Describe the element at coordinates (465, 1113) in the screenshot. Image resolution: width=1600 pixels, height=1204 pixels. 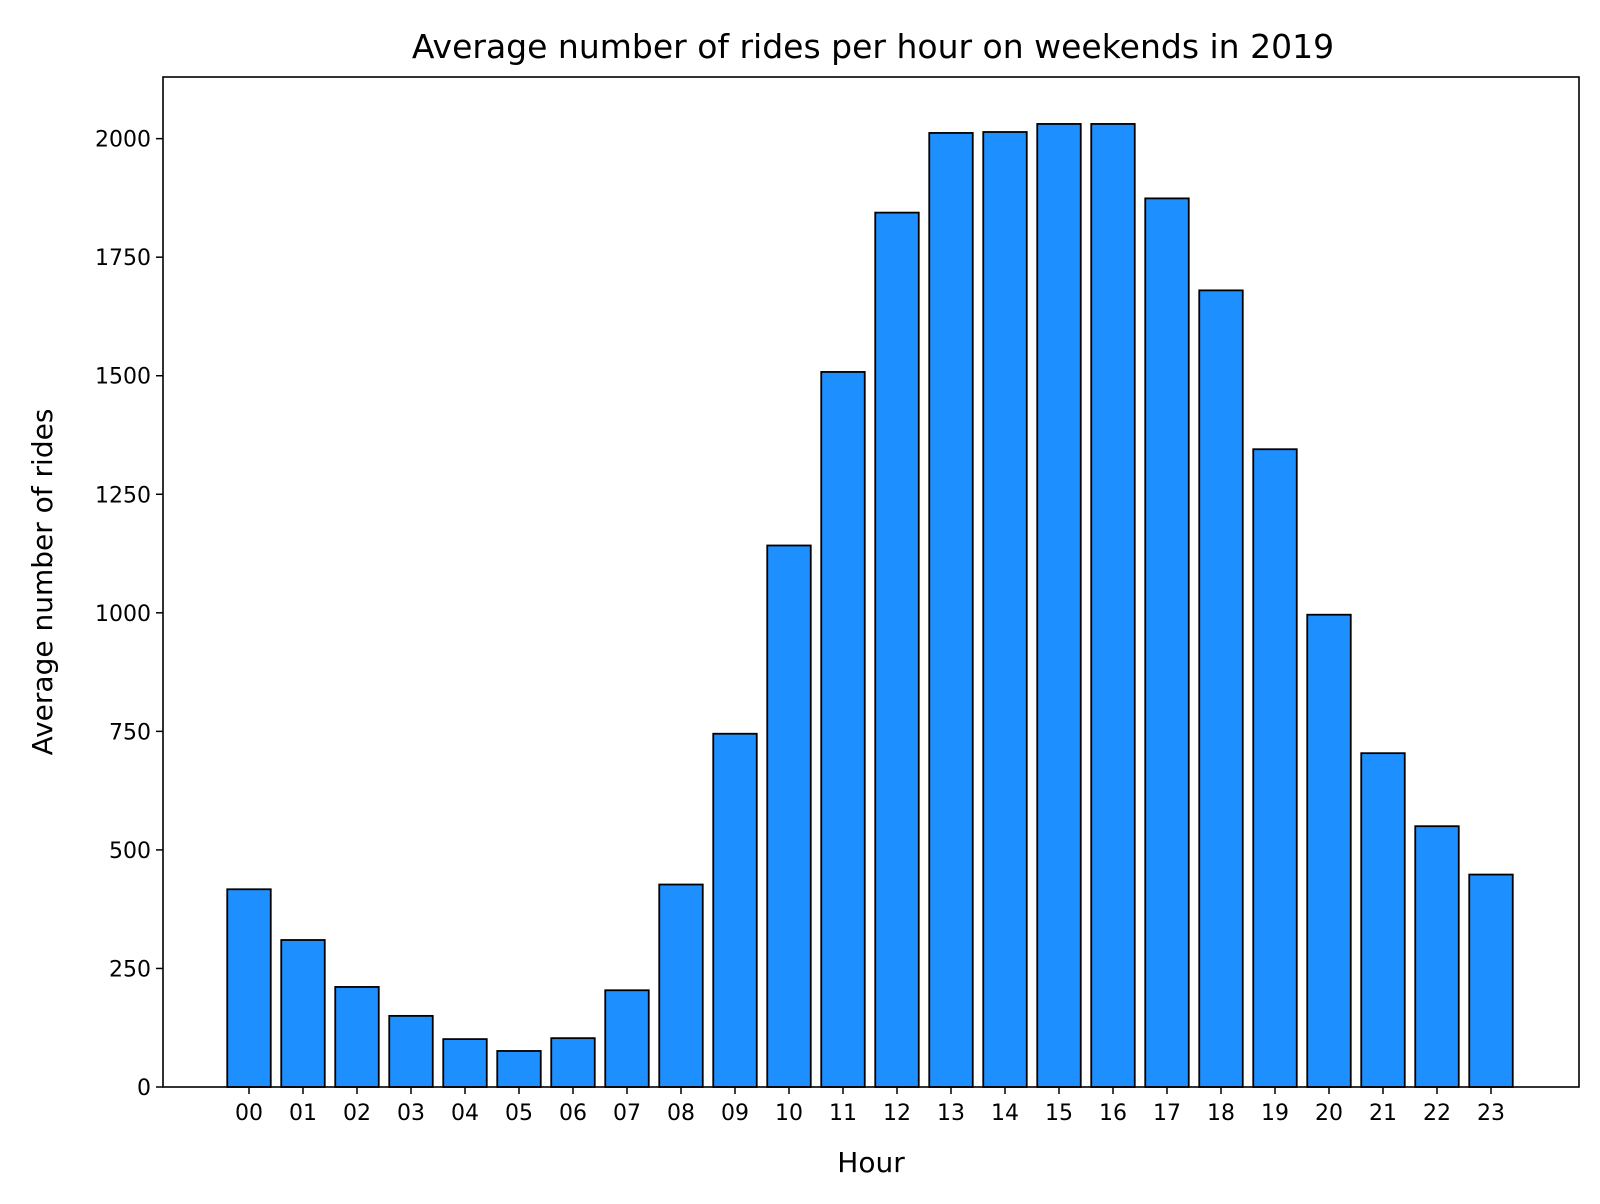
I see `x-tick-label: 04` at that location.